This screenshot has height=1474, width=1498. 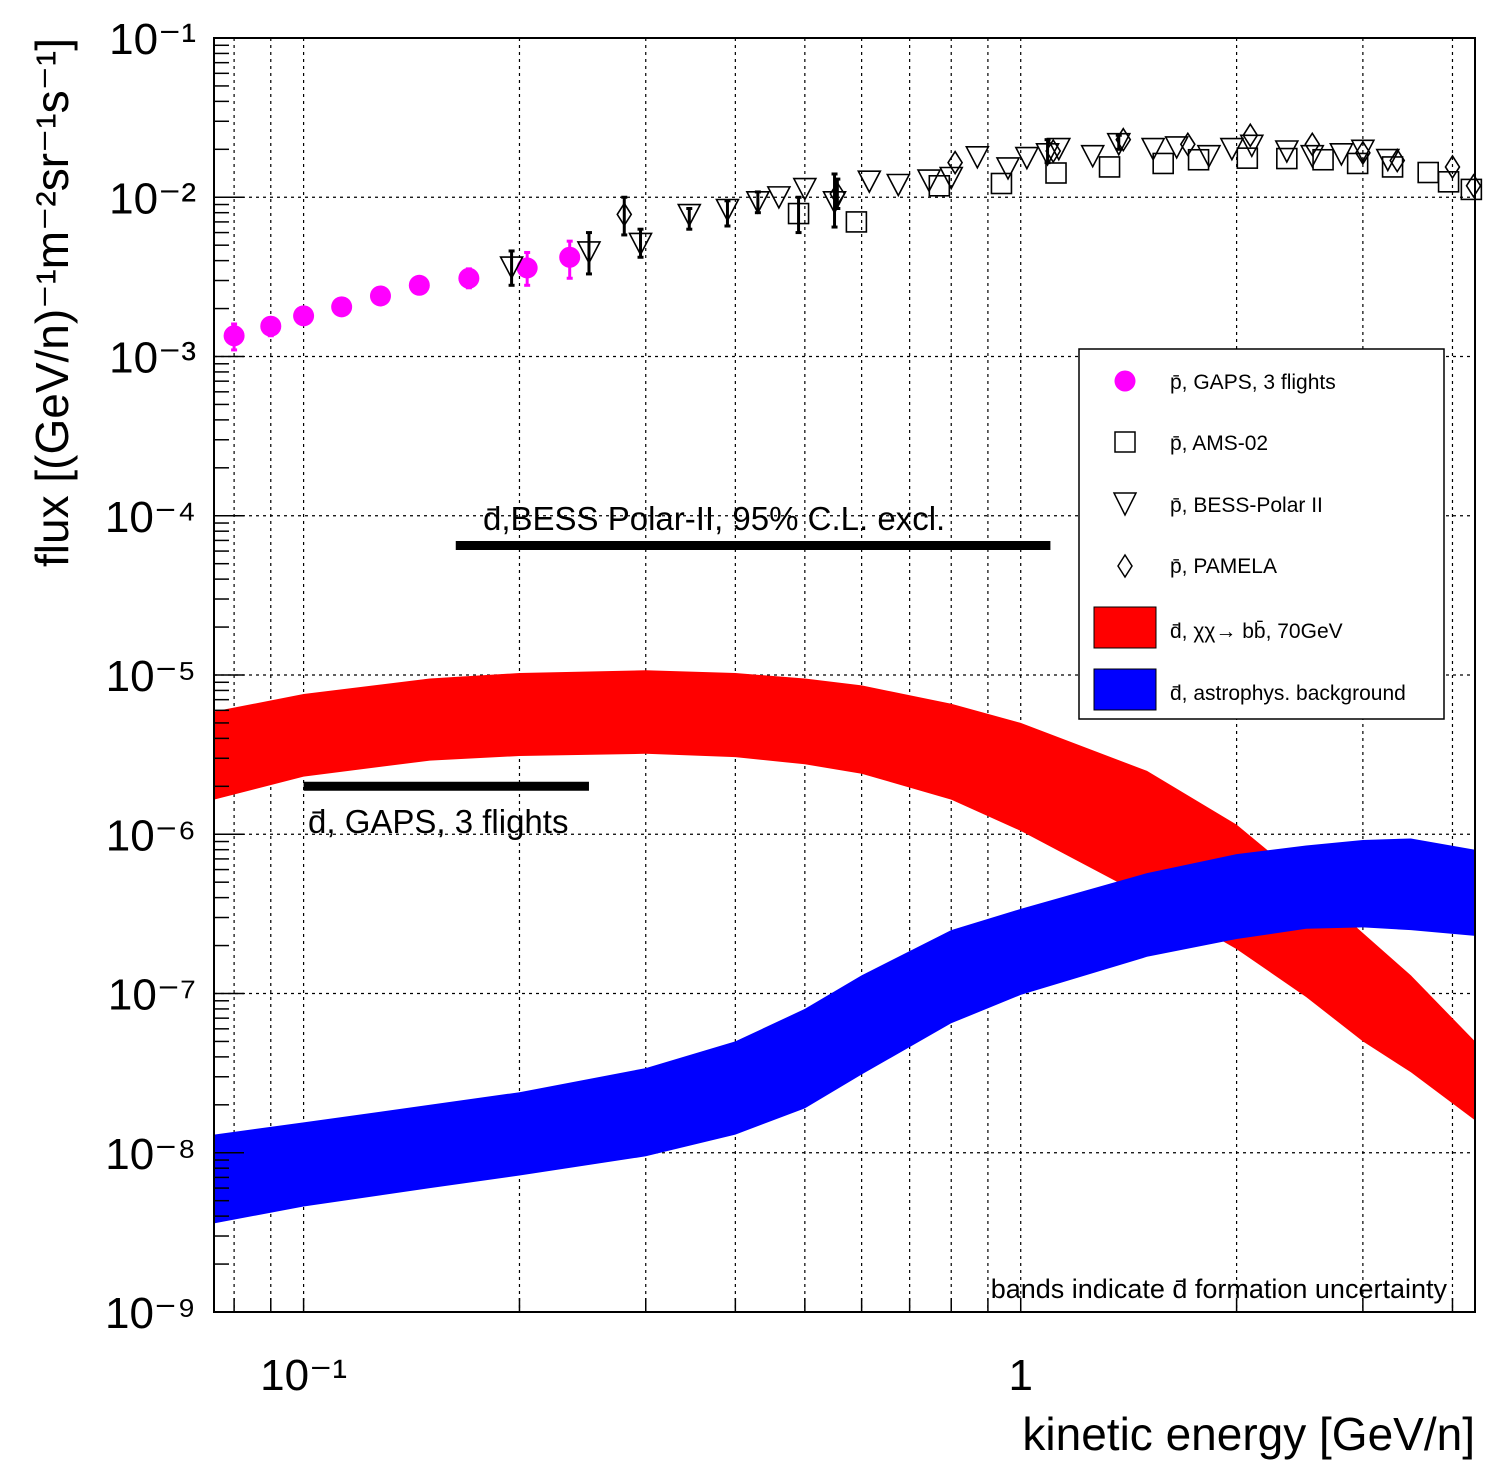 What do you see at coordinates (151, 835) in the screenshot?
I see `y-tick-label: 10⁻⁶` at bounding box center [151, 835].